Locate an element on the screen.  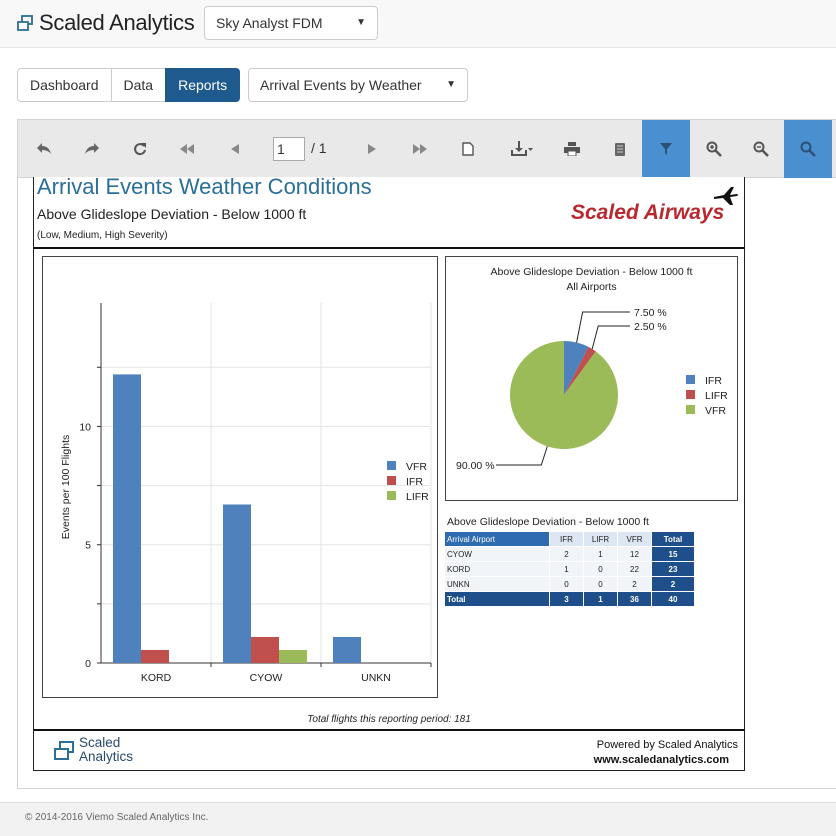
report-title: Arrival Events Weather Conditions is located at coordinates (204, 186).